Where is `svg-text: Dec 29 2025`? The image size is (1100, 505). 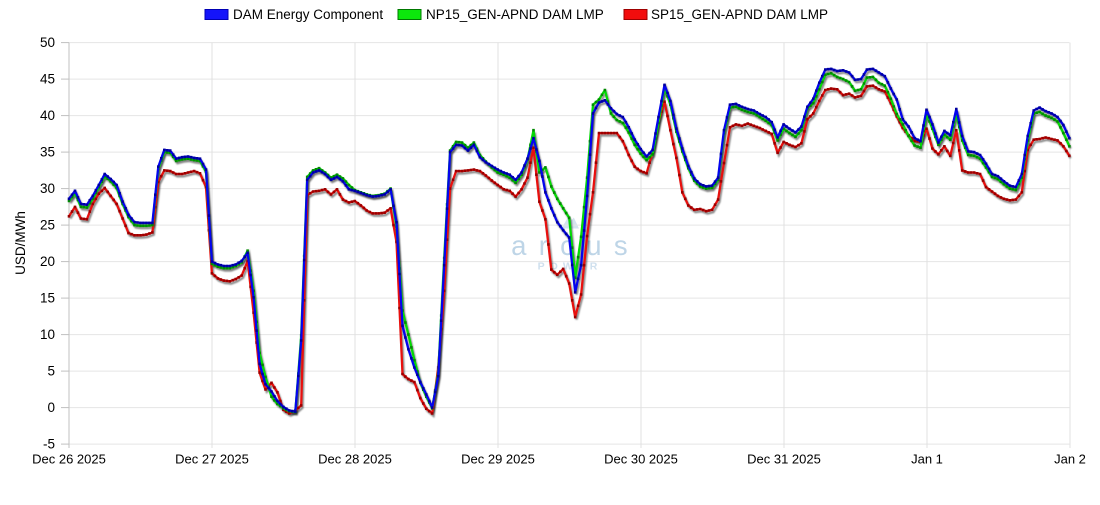 svg-text: Dec 29 2025 is located at coordinates (498, 459).